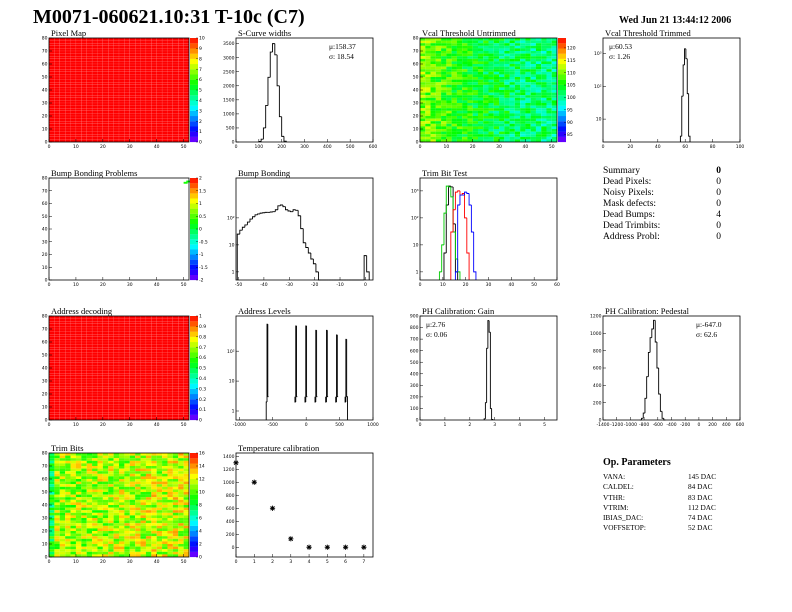 The width and height of the screenshot is (792, 612). Describe the element at coordinates (597, 369) in the screenshot. I see `y-tick-label: 600` at that location.